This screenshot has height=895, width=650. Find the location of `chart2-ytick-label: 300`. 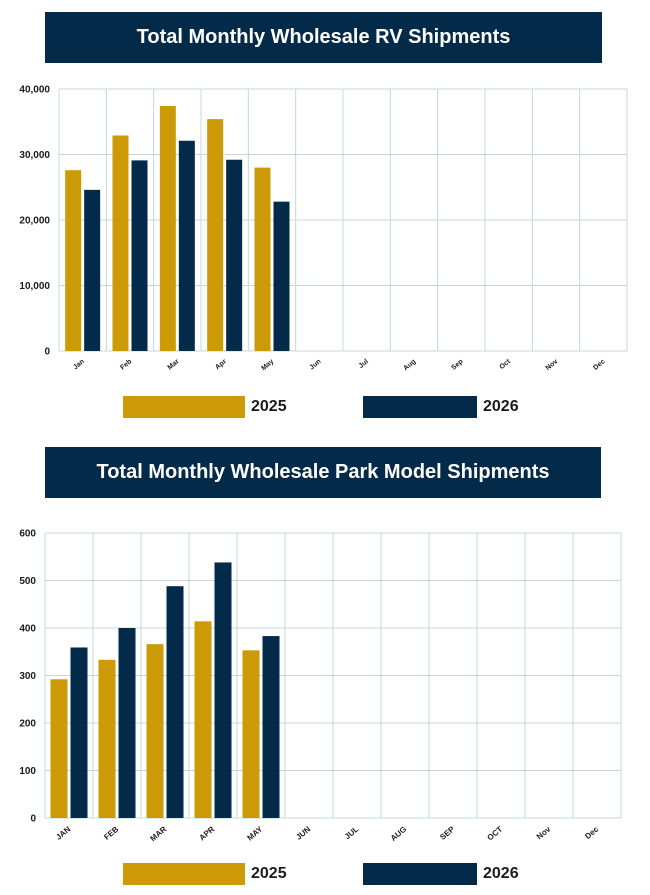

chart2-ytick-label: 300 is located at coordinates (27, 676).